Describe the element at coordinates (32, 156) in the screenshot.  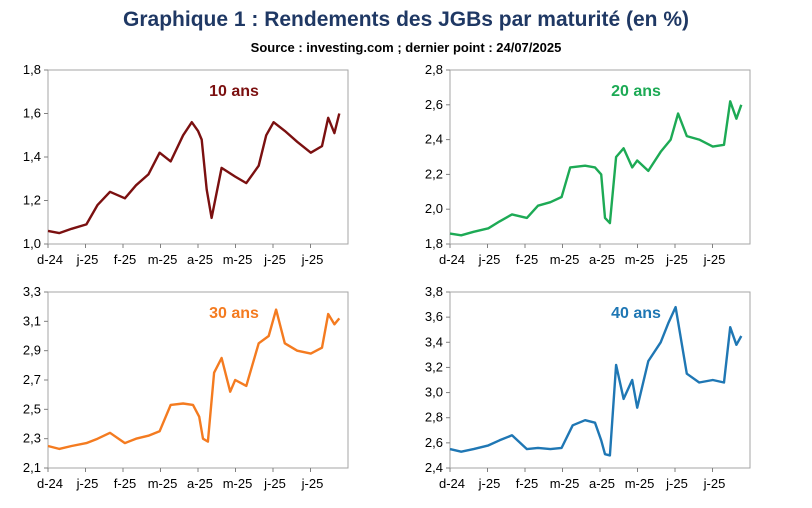
I see `y-tick-label: 1,4` at that location.